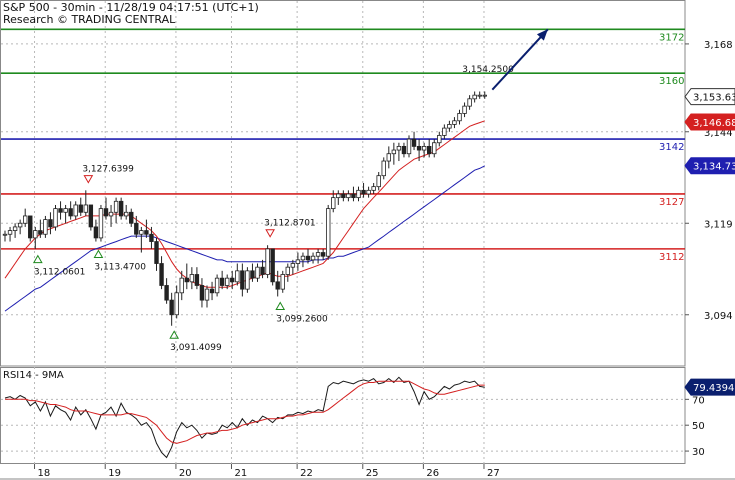  What do you see at coordinates (714, 98) in the screenshot?
I see `price-tag-label-last: 3,153.63` at bounding box center [714, 98].